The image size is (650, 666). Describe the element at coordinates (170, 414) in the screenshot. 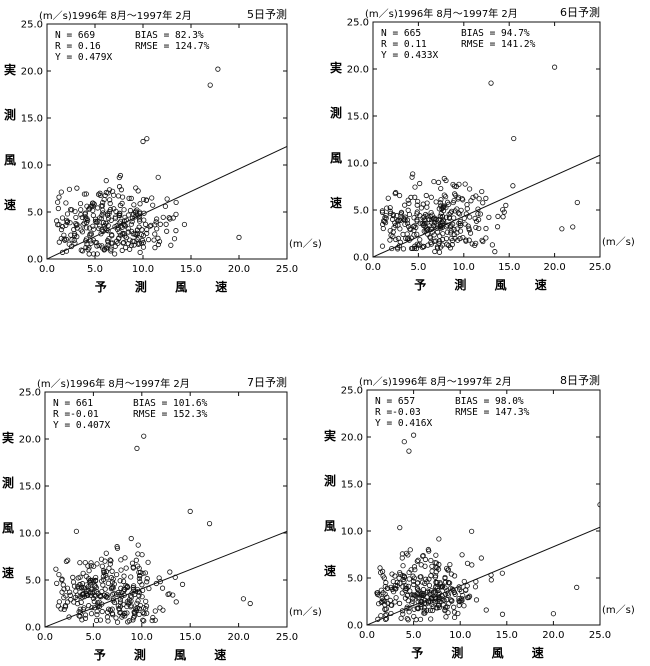

I see `stat-rmse: RMSE = 152.3%` at that location.